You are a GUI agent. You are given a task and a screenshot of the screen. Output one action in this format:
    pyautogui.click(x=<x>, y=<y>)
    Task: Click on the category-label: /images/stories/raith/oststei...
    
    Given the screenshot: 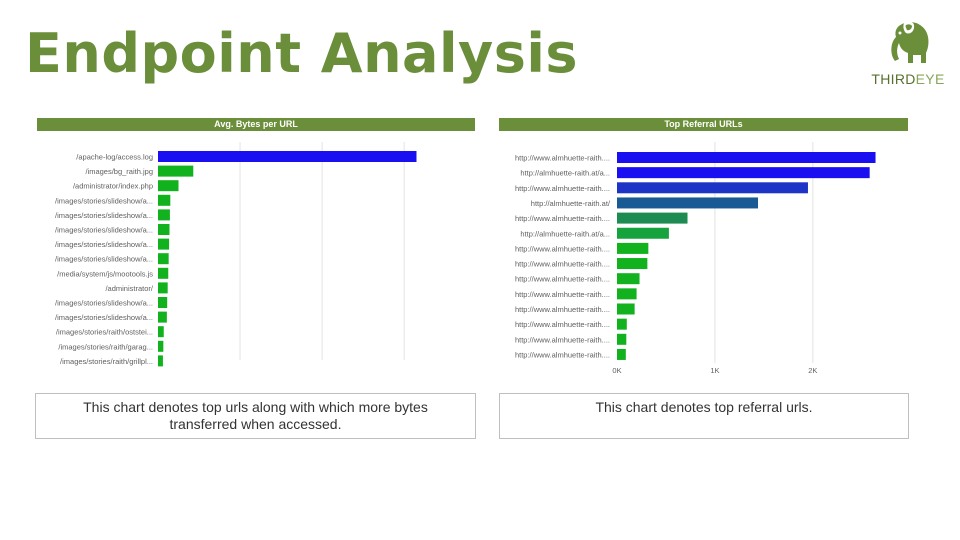 What is the action you would take?
    pyautogui.click(x=104, y=332)
    